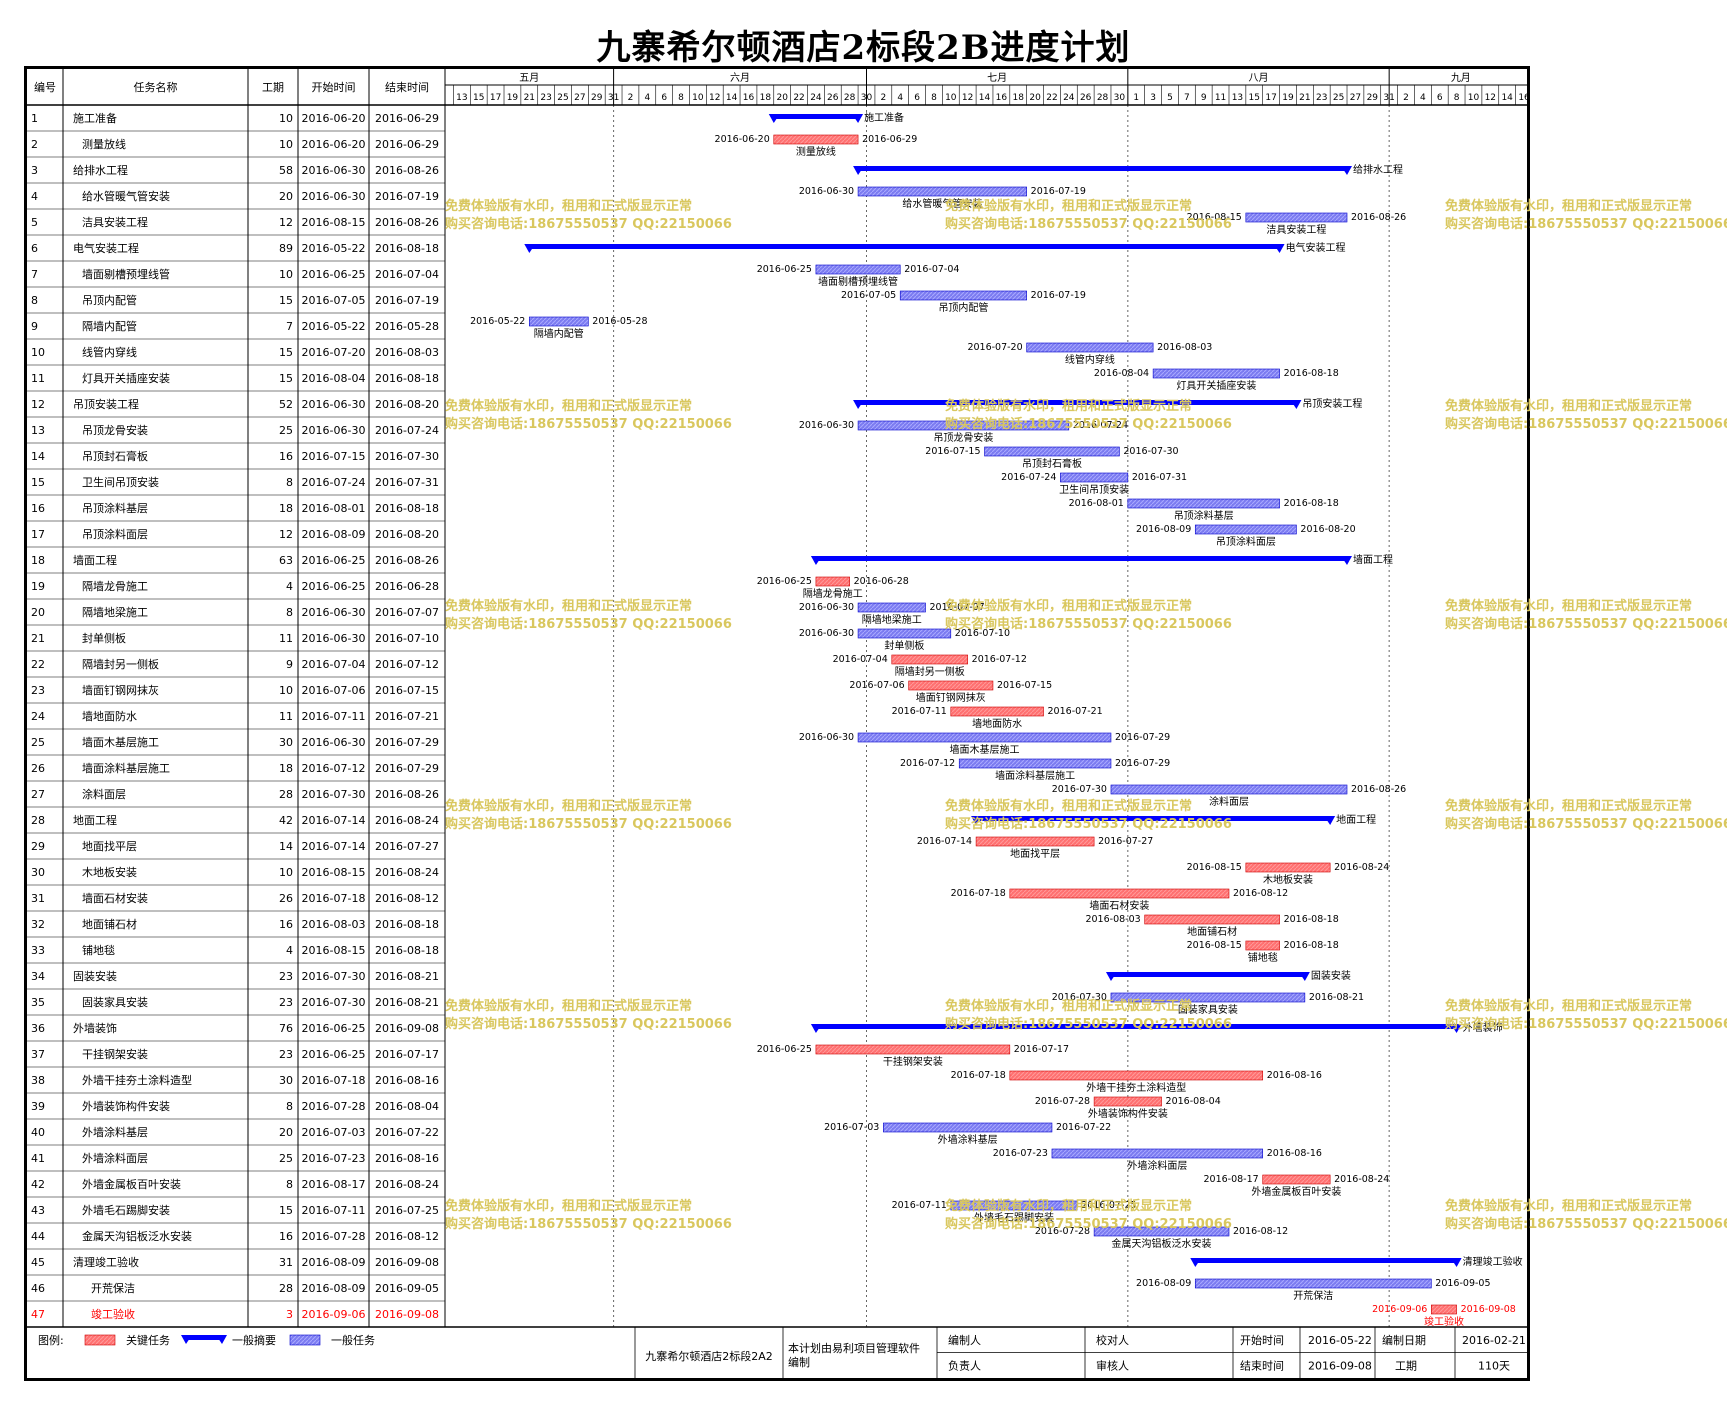 Image resolution: width=1727 pixels, height=1403 pixels. I want to click on day-tick-label: 3, so click(1153, 98).